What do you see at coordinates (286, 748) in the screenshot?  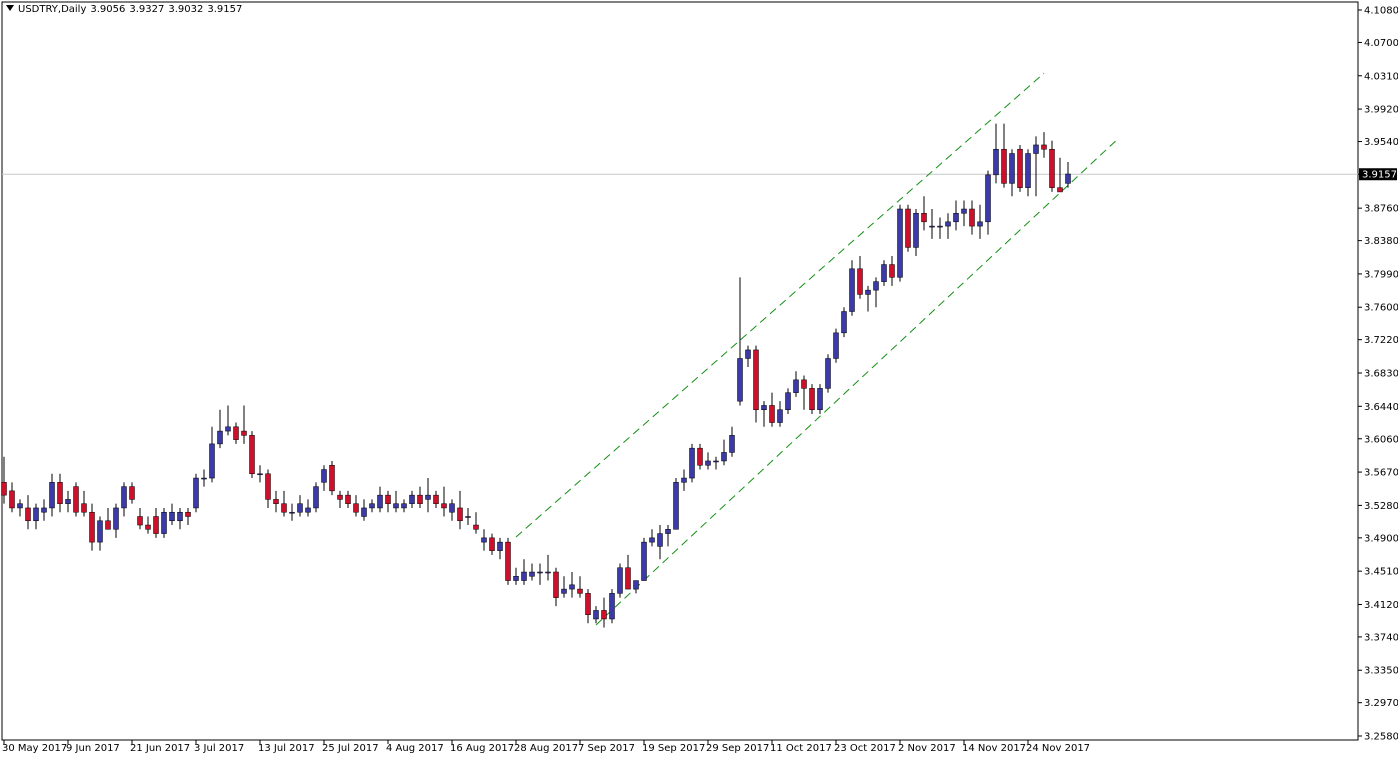 I see `x-tick-label: 13 Jul 2017` at bounding box center [286, 748].